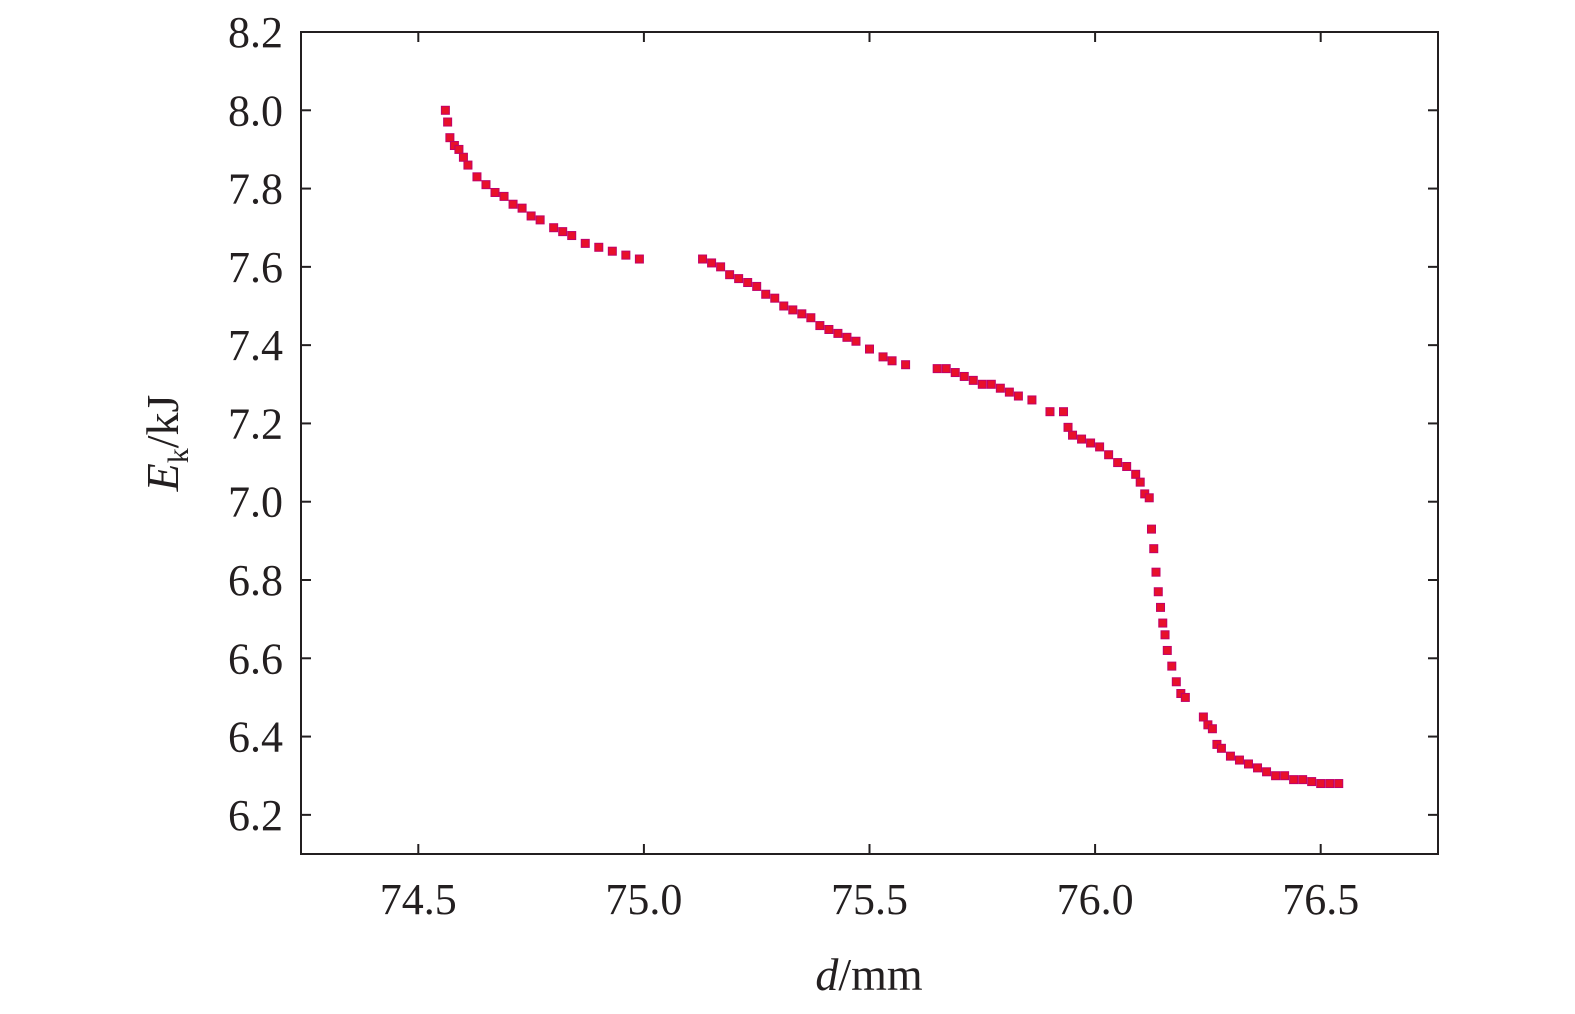 The height and width of the screenshot is (1014, 1575). Describe the element at coordinates (418, 899) in the screenshot. I see `x-tick-label: 74.5` at that location.